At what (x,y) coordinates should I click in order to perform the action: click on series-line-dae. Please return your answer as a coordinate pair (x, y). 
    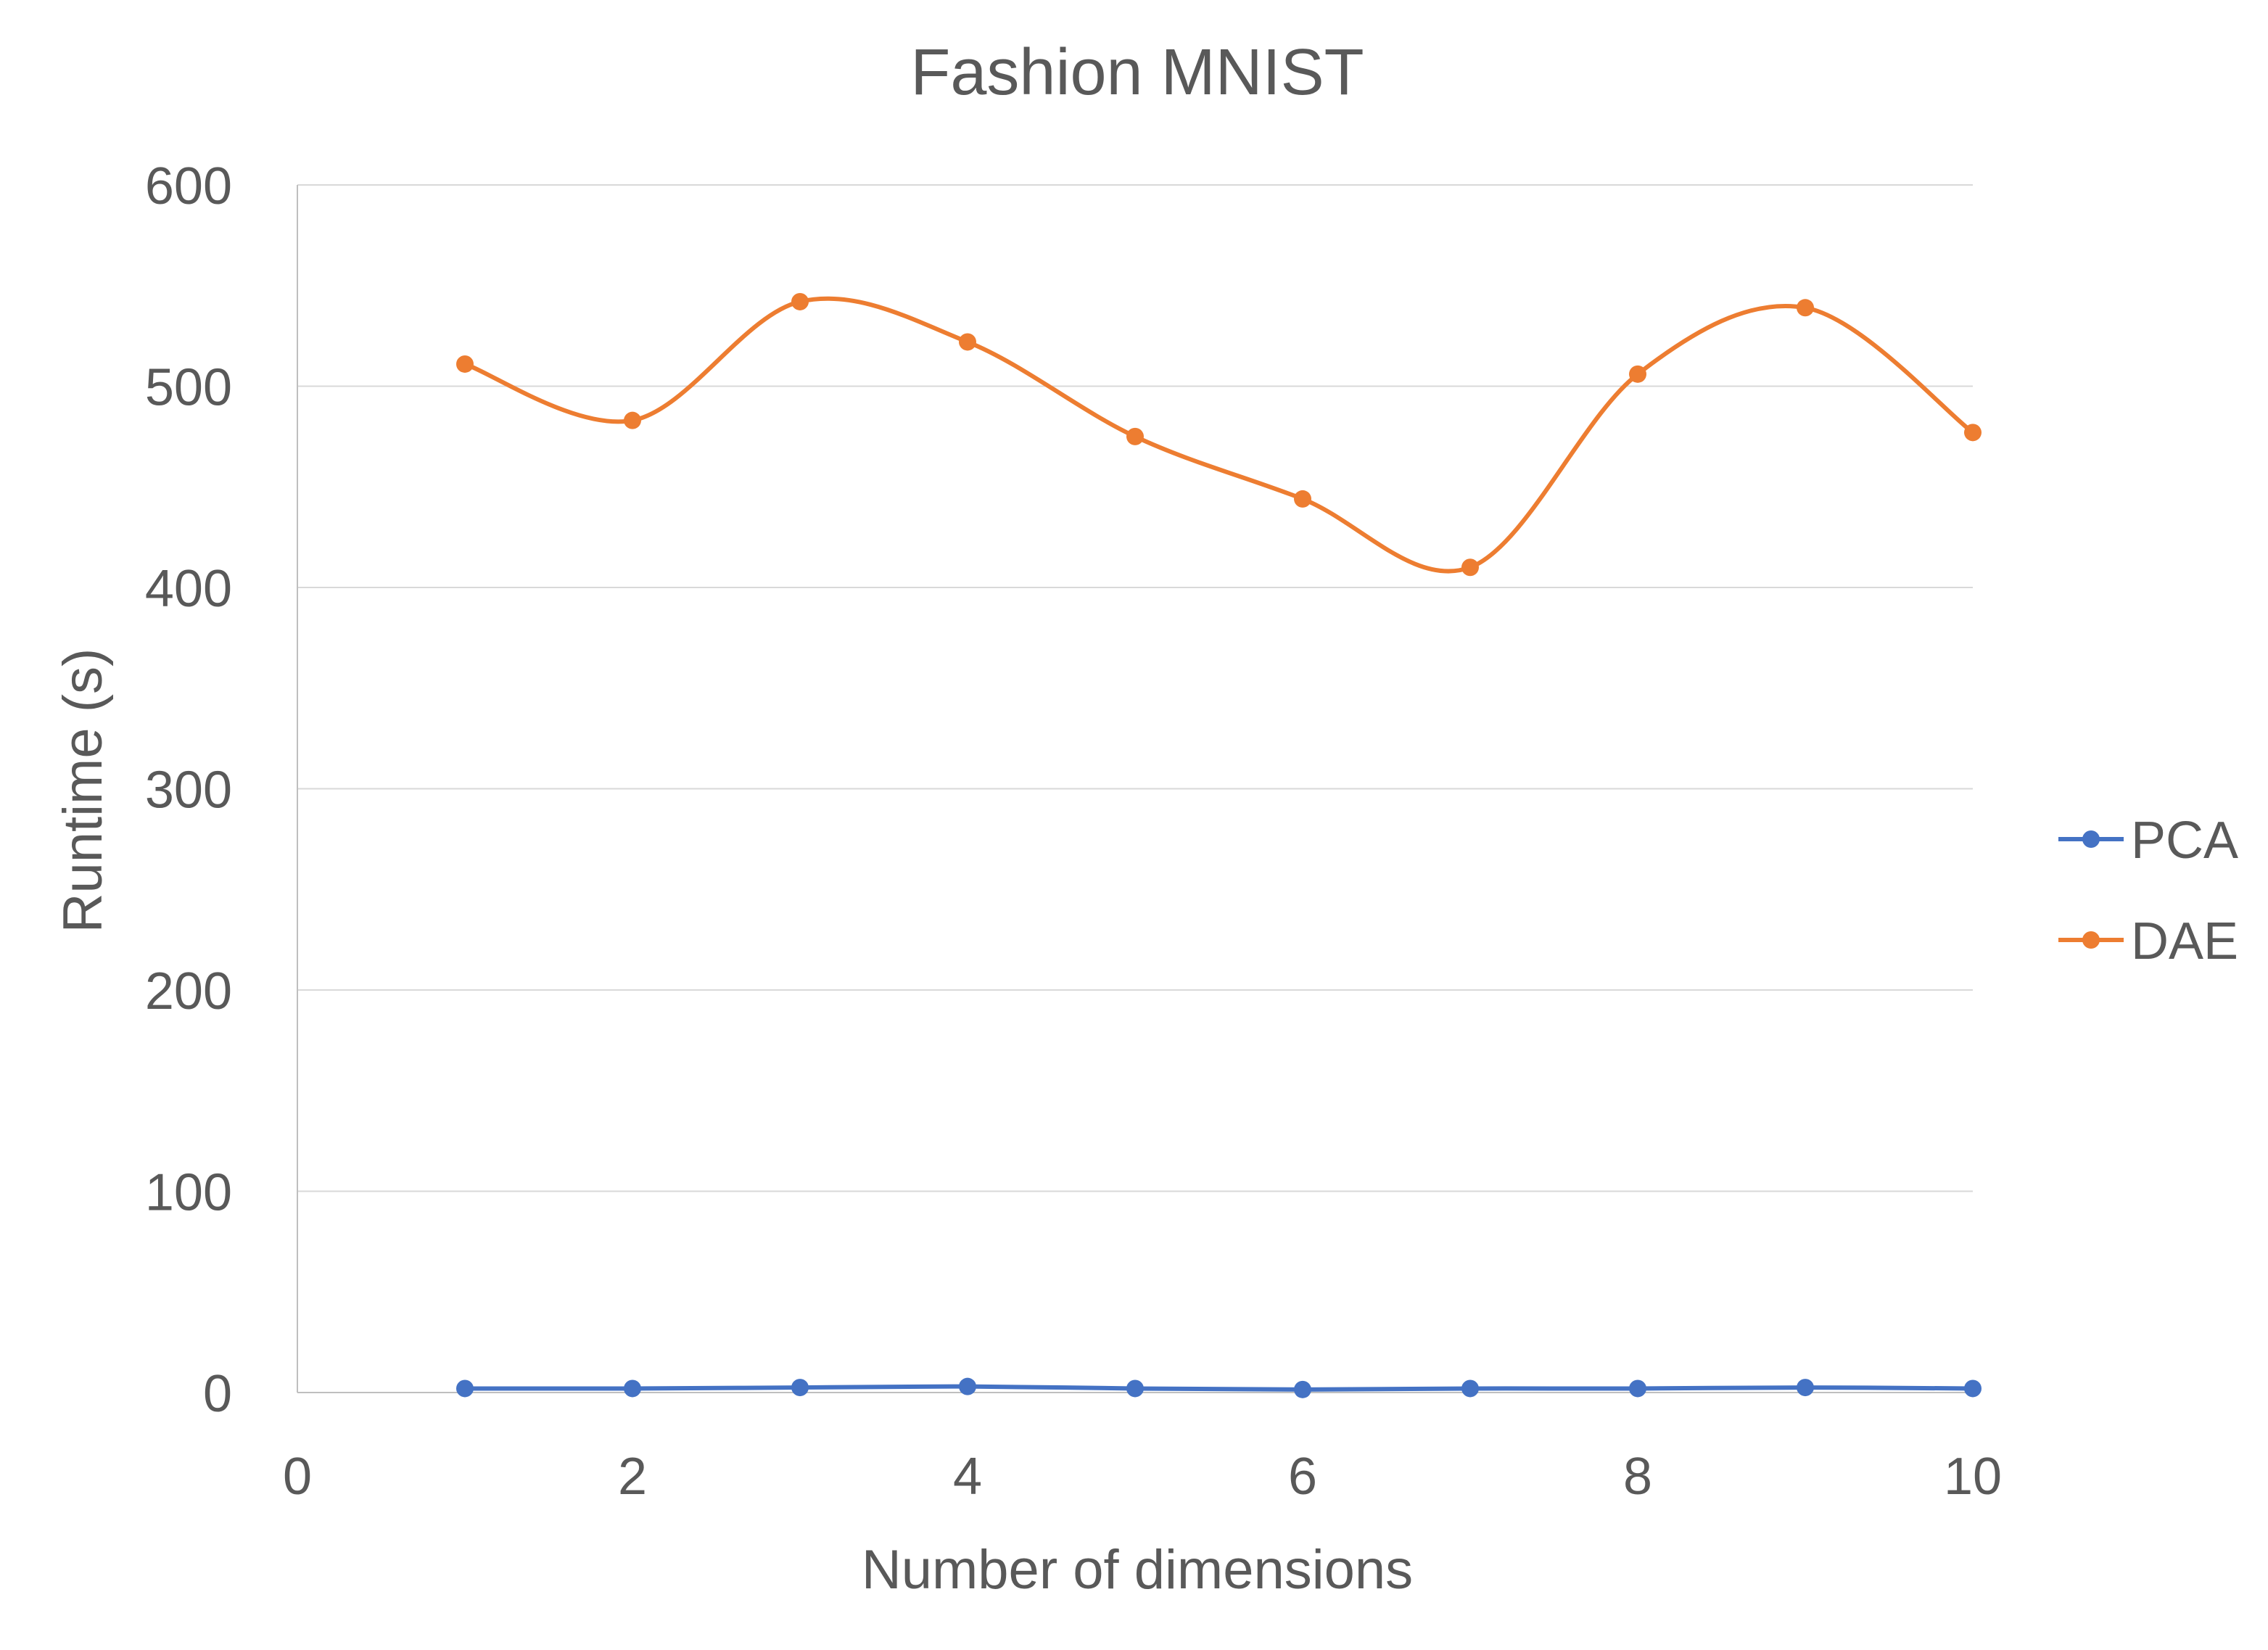
    Looking at the image, I should click on (1219, 435).